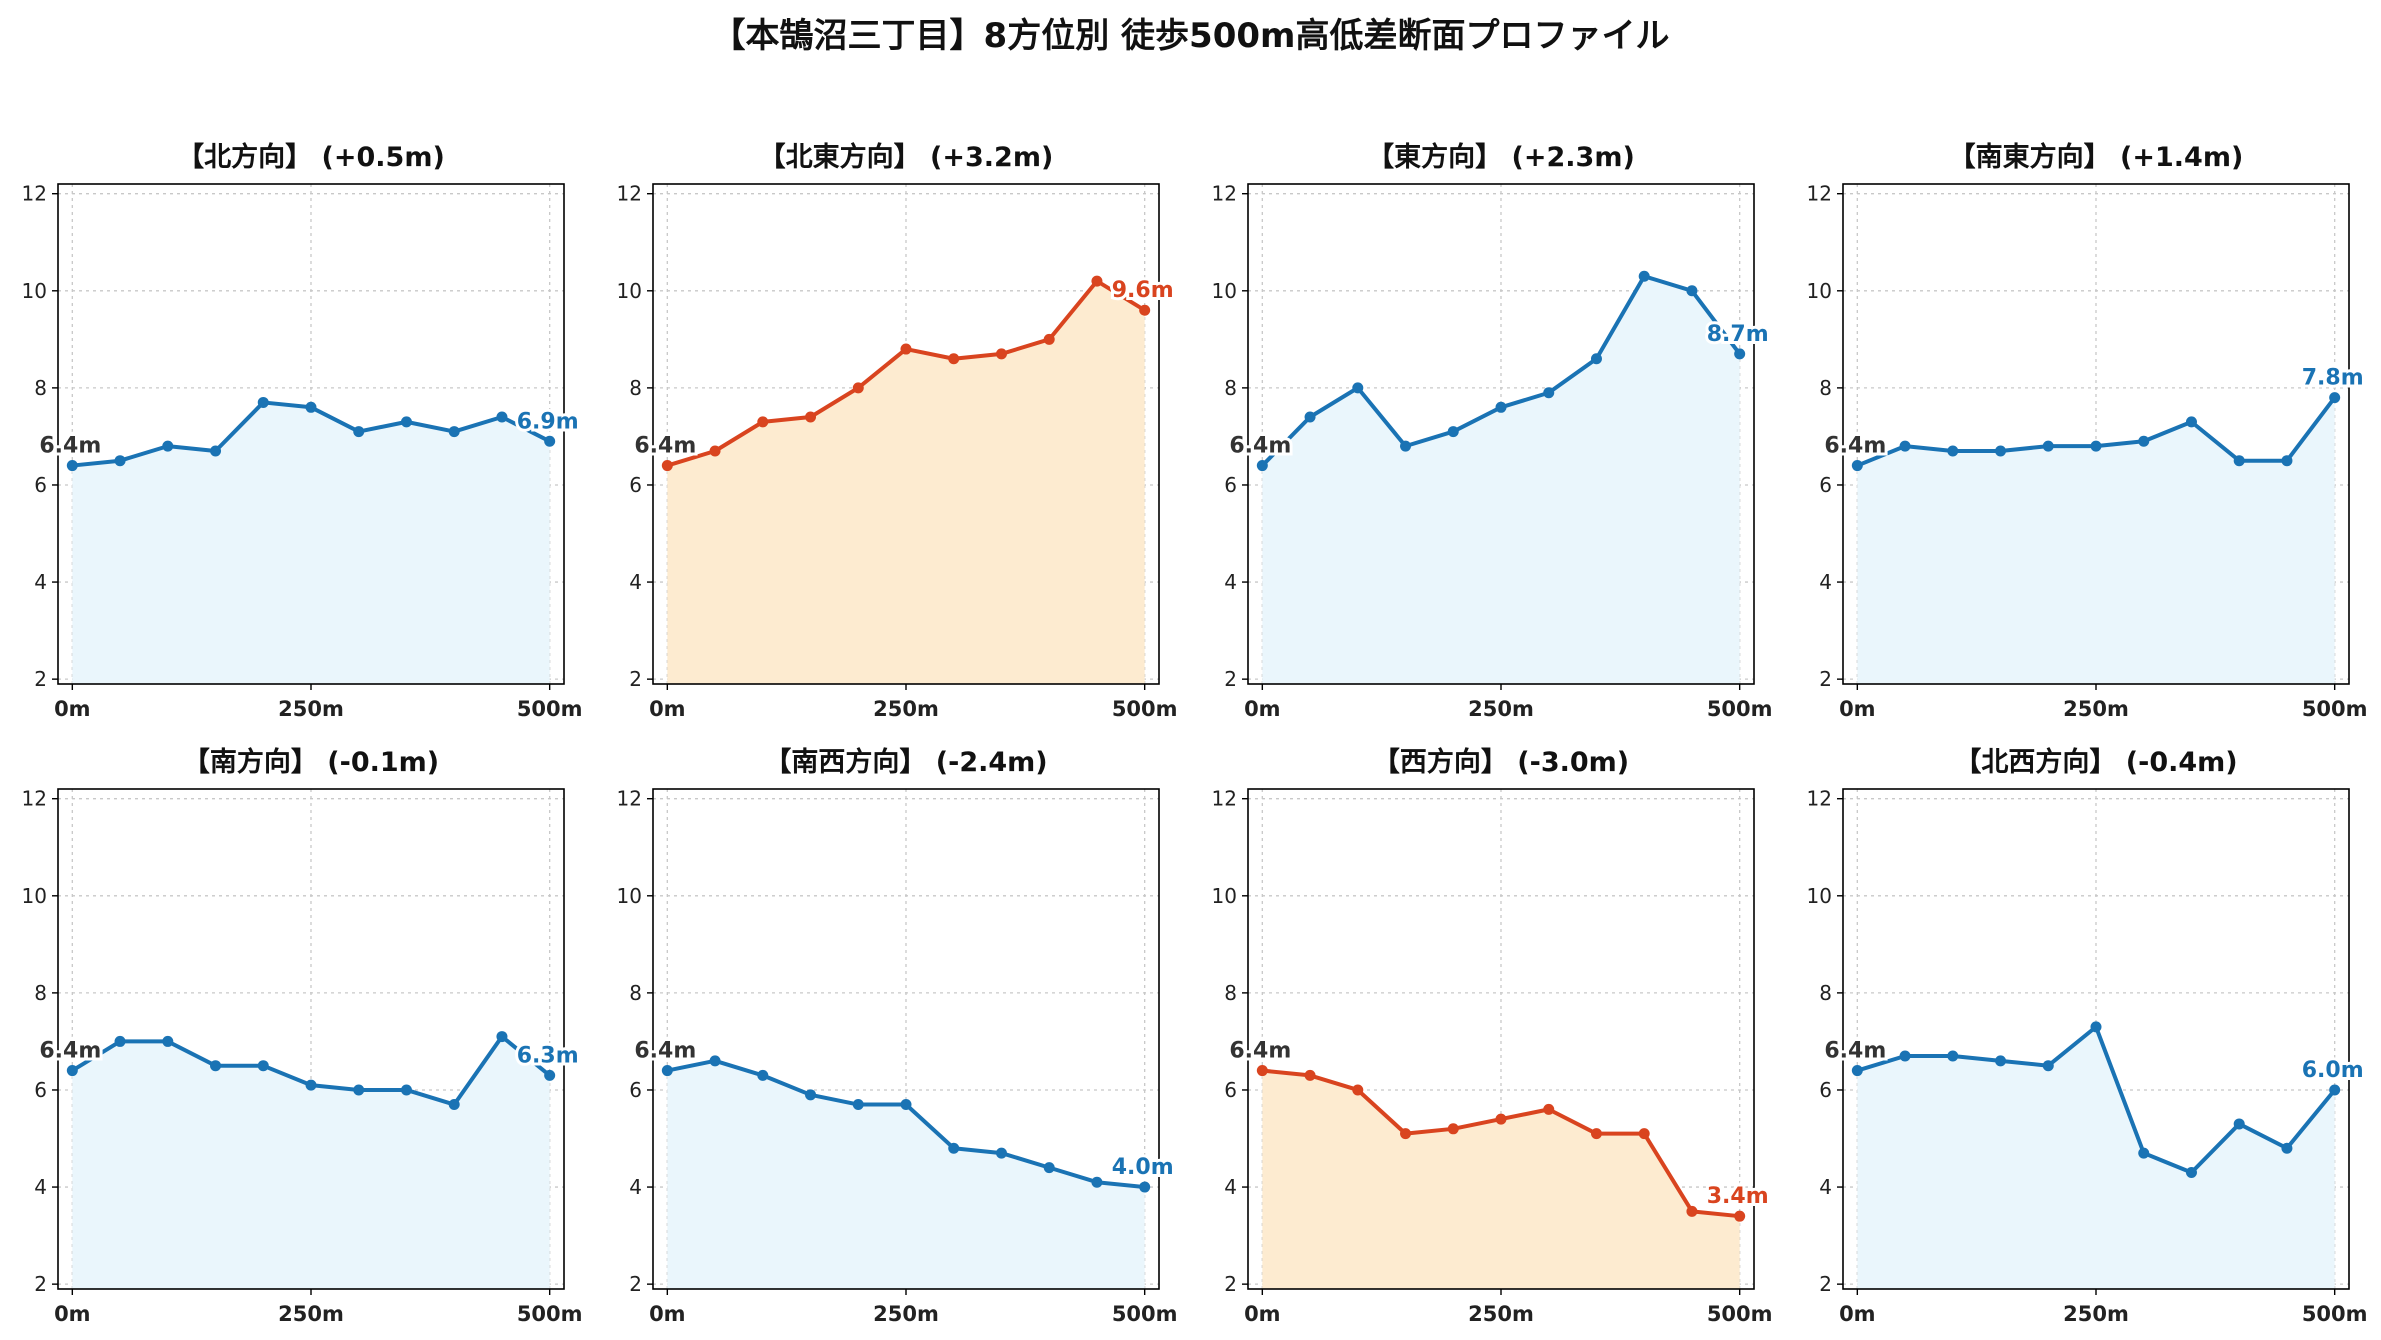  Describe the element at coordinates (1738, 334) in the screenshot. I see `end-label: 8.7m` at that location.